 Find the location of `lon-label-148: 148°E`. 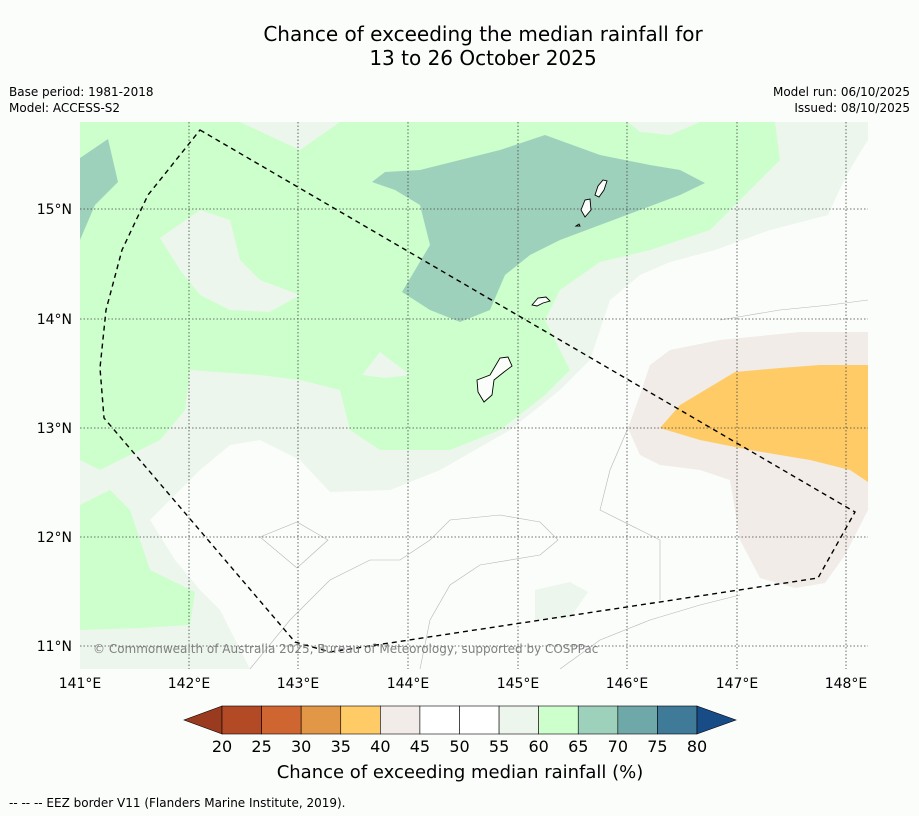

lon-label-148: 148°E is located at coordinates (846, 684).